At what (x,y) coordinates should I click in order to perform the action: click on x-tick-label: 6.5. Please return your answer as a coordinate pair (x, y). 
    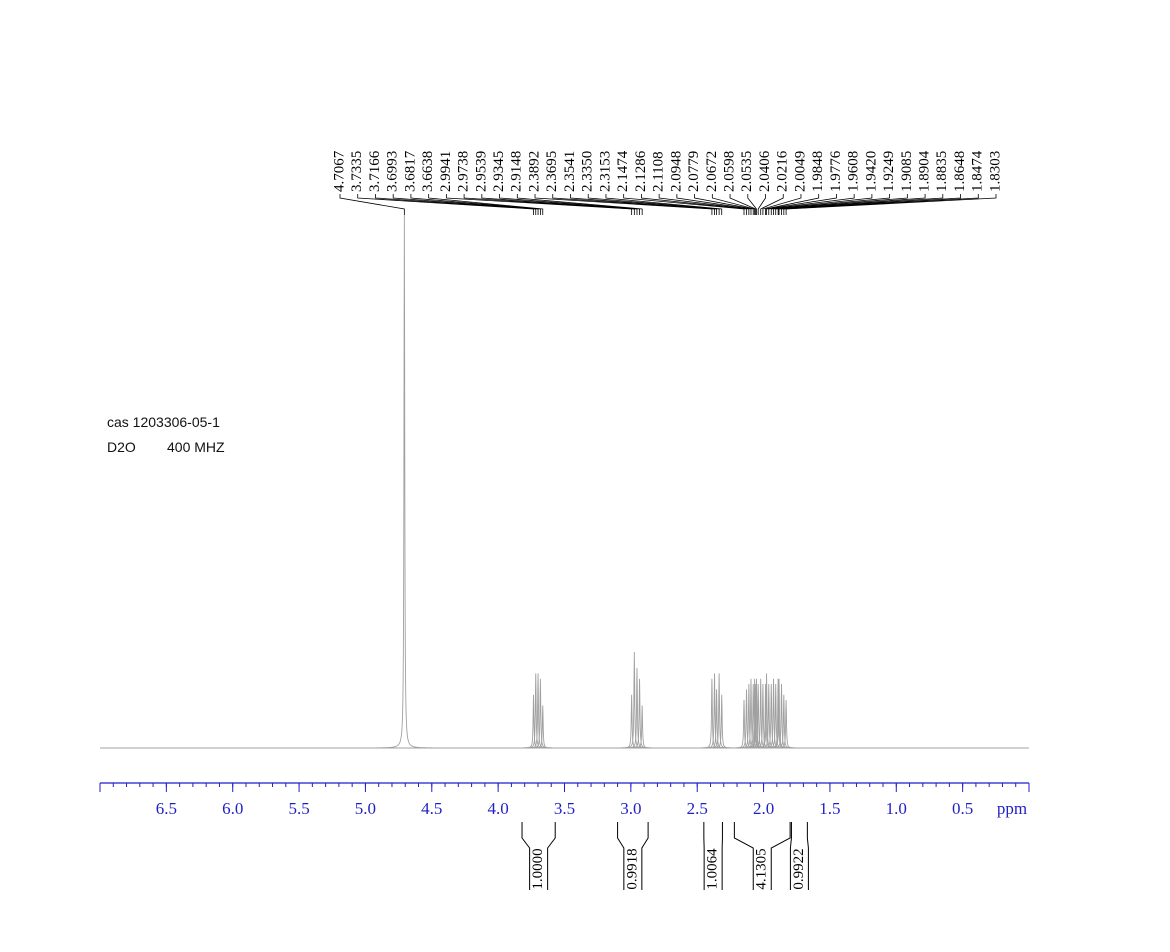
    Looking at the image, I should click on (166, 808).